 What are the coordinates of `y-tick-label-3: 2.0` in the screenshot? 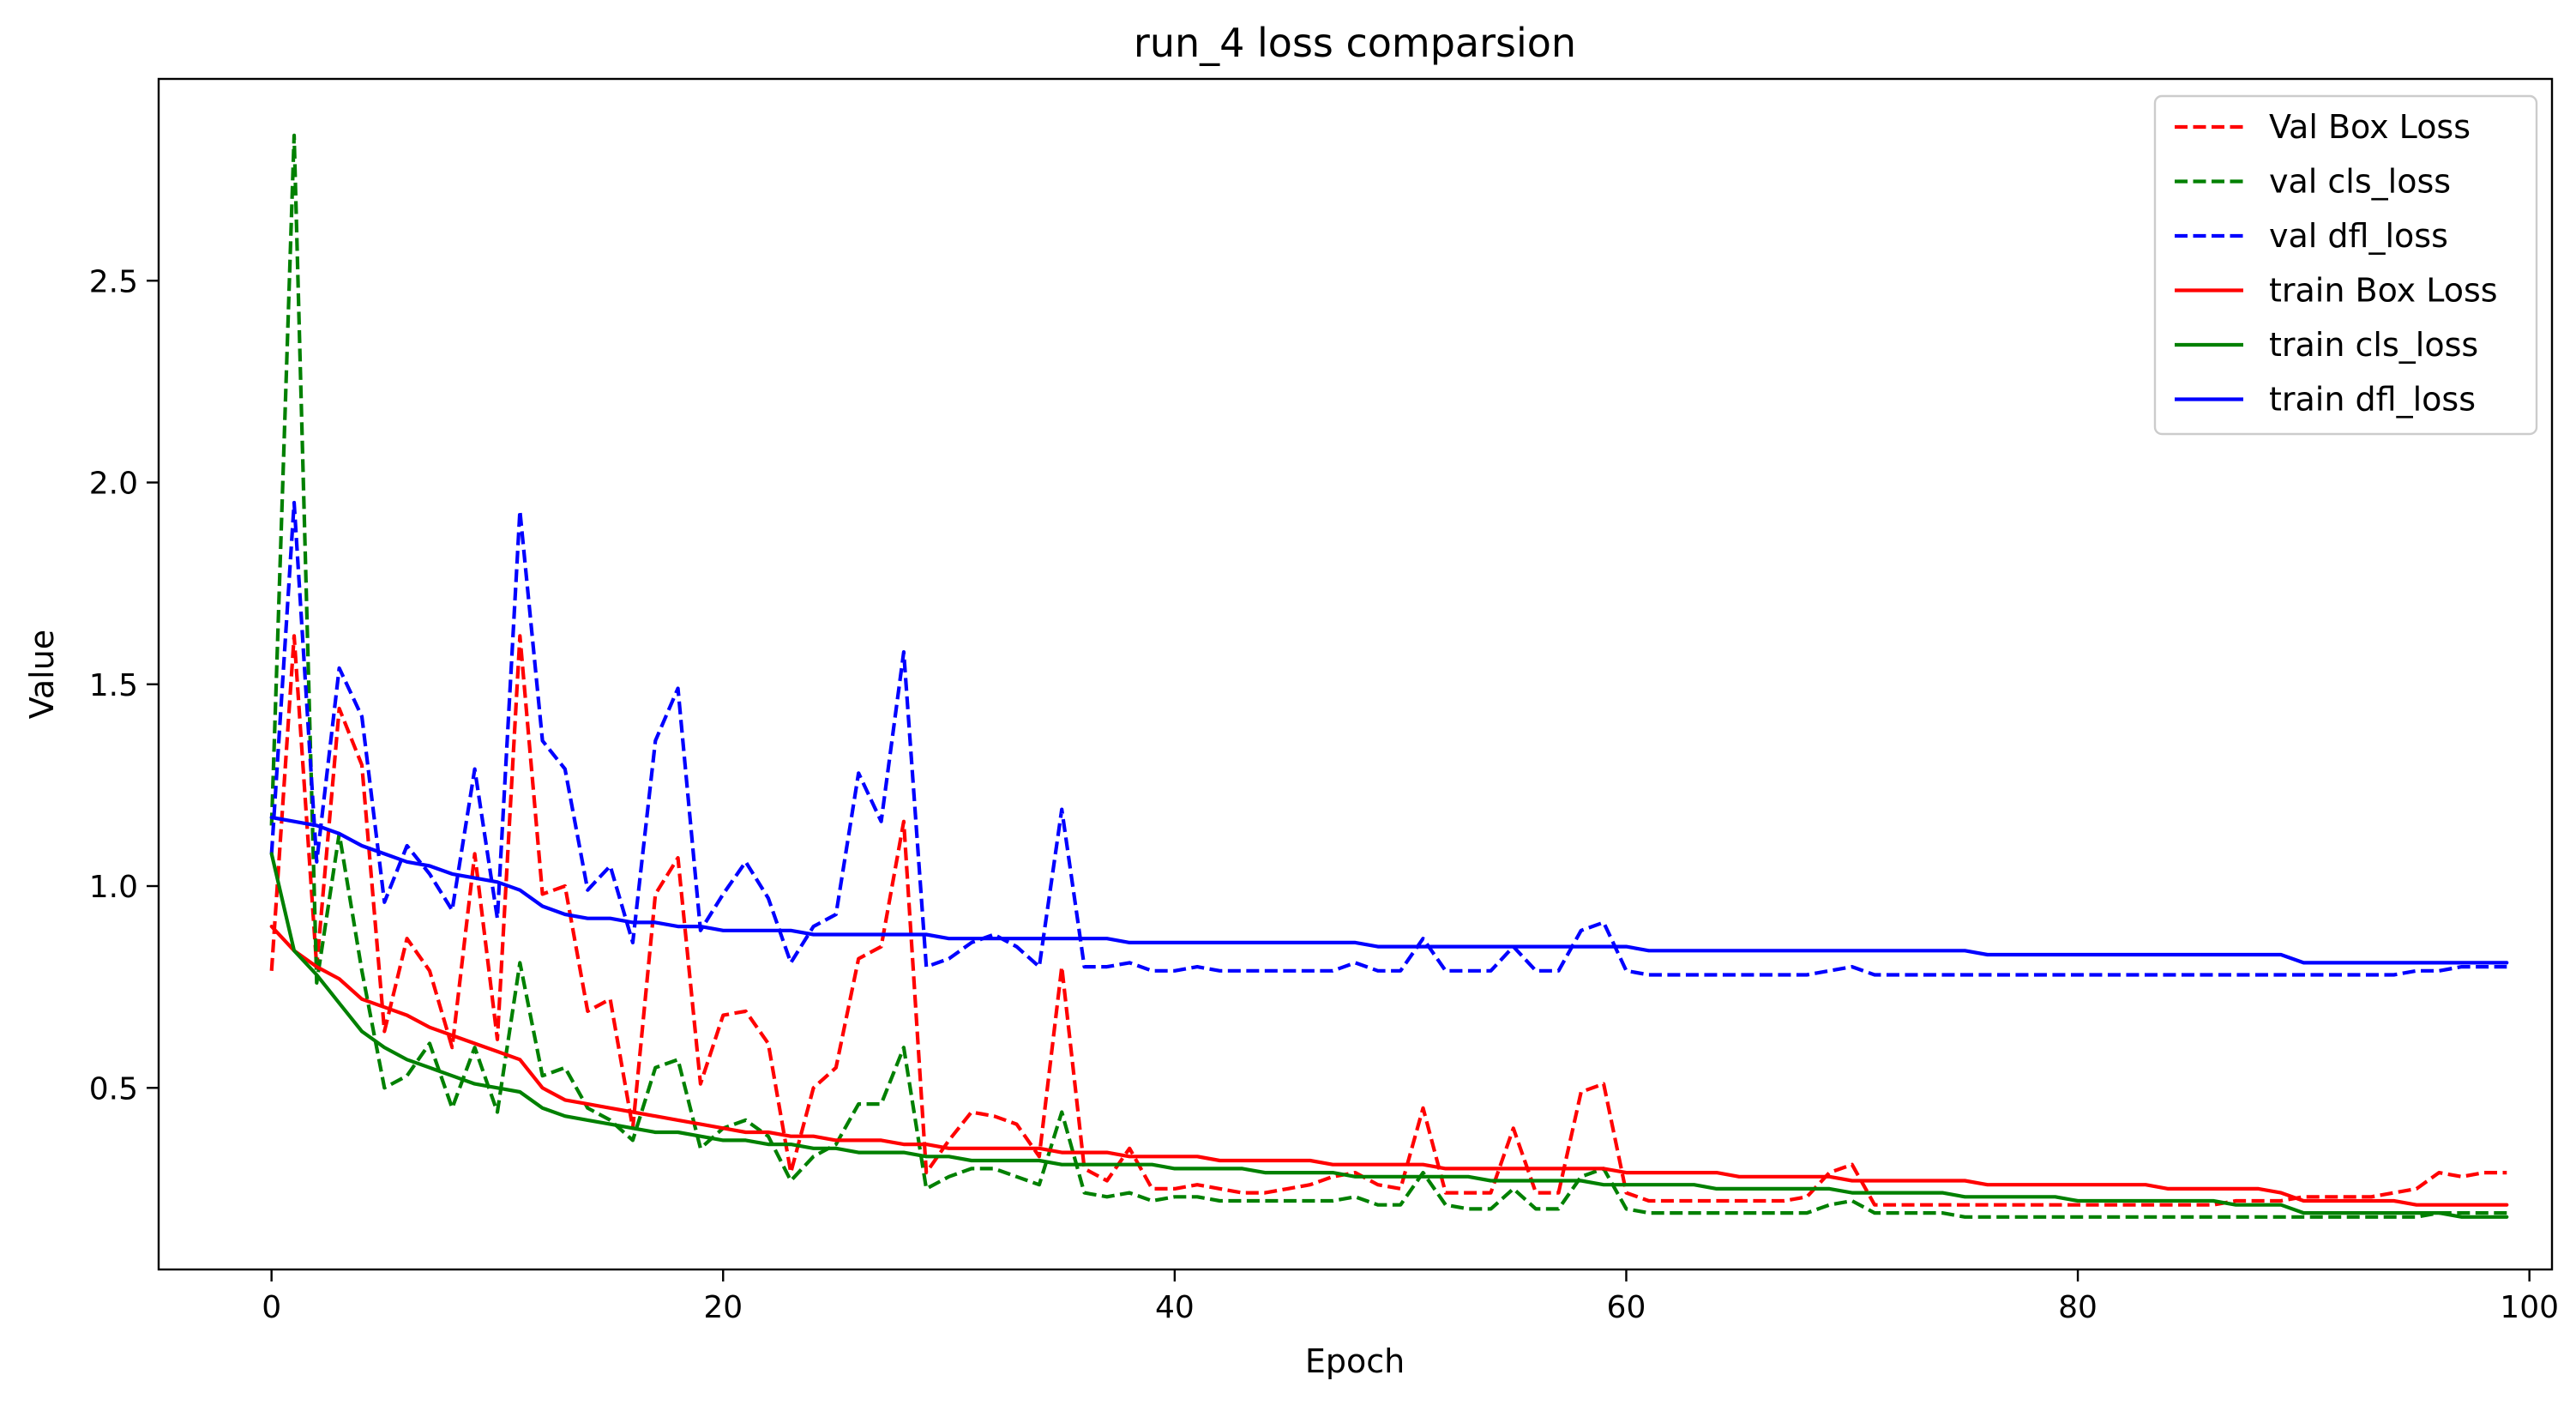 It's located at (113, 484).